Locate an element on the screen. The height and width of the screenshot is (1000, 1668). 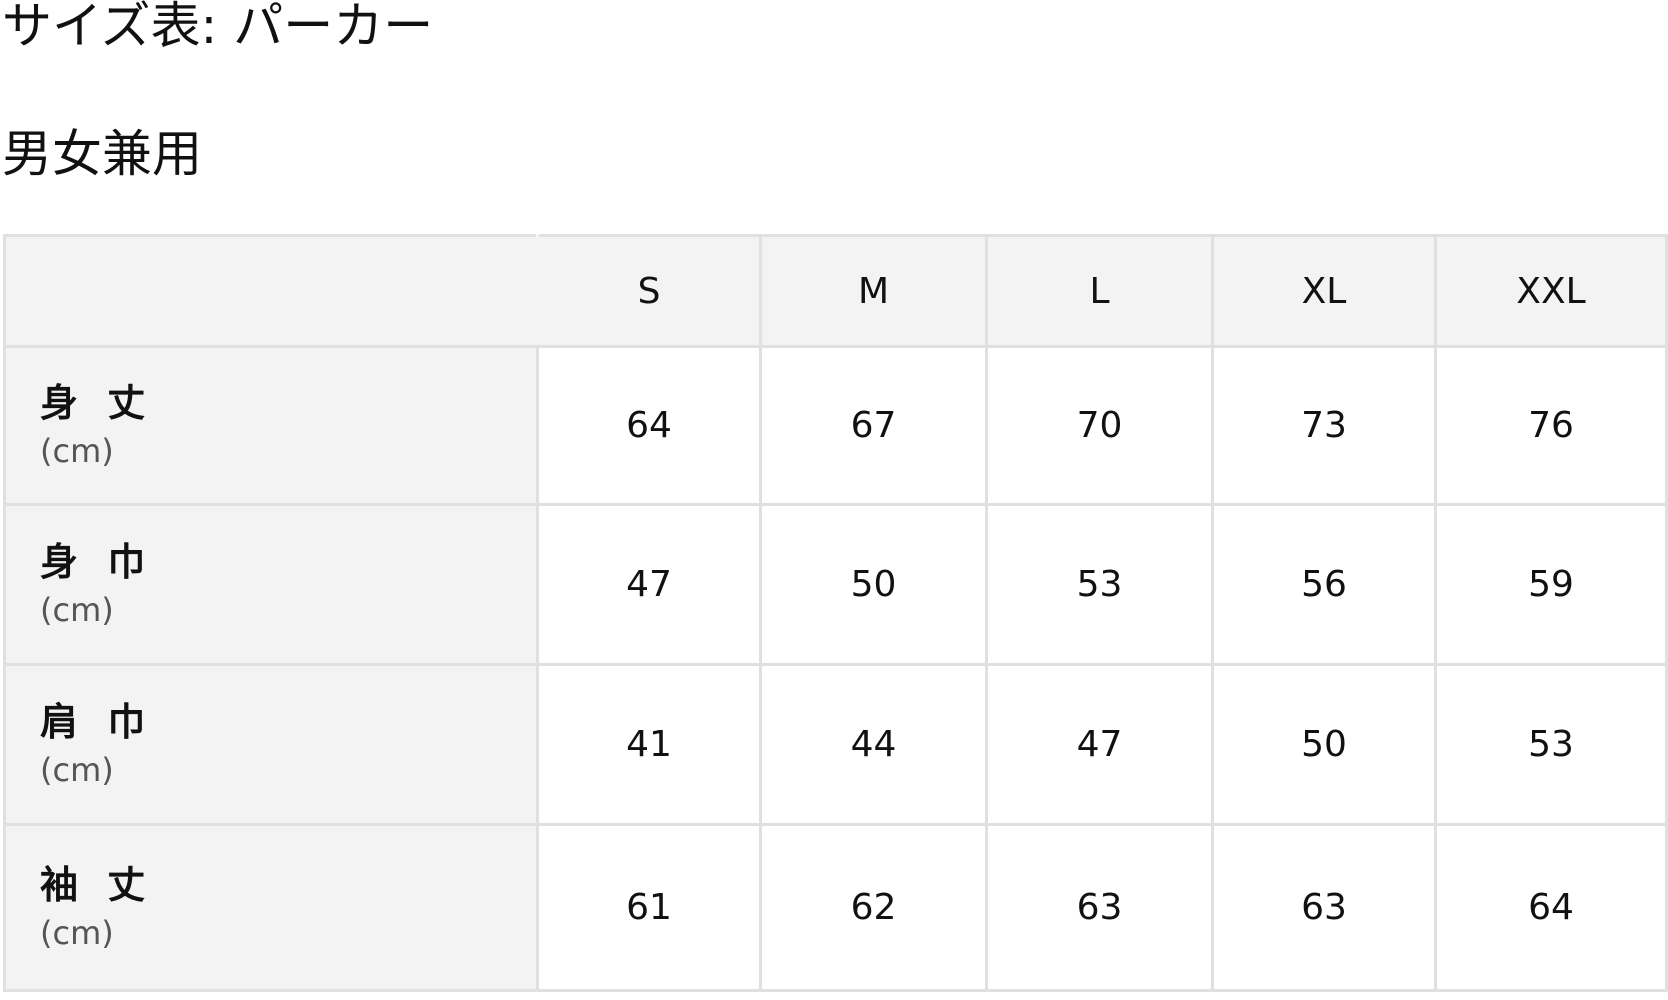
table-cell: 41 is located at coordinates (649, 744).